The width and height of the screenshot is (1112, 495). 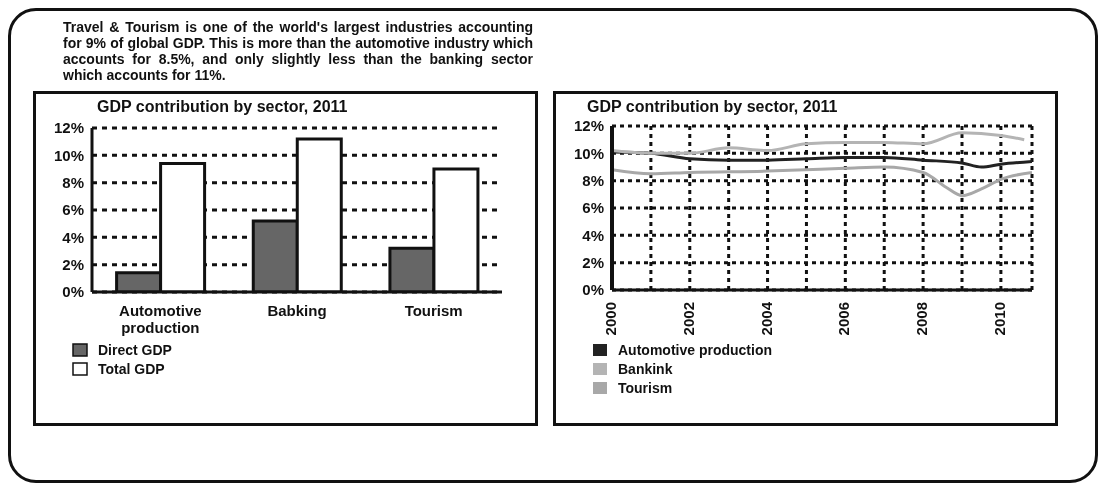 What do you see at coordinates (131, 368) in the screenshot?
I see `legend-label: Total GDP` at bounding box center [131, 368].